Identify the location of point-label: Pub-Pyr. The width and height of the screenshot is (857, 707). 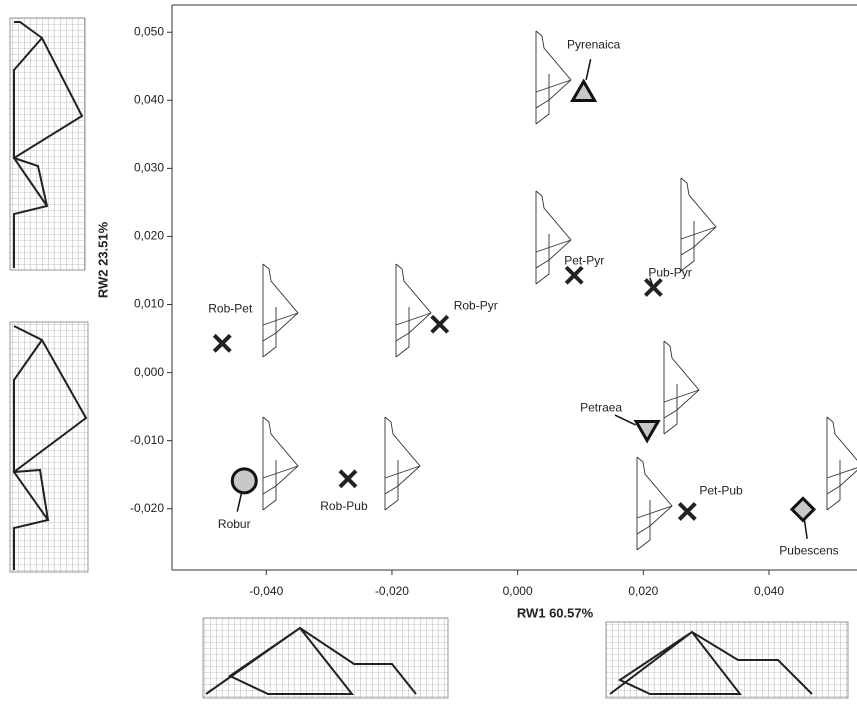
(669, 273).